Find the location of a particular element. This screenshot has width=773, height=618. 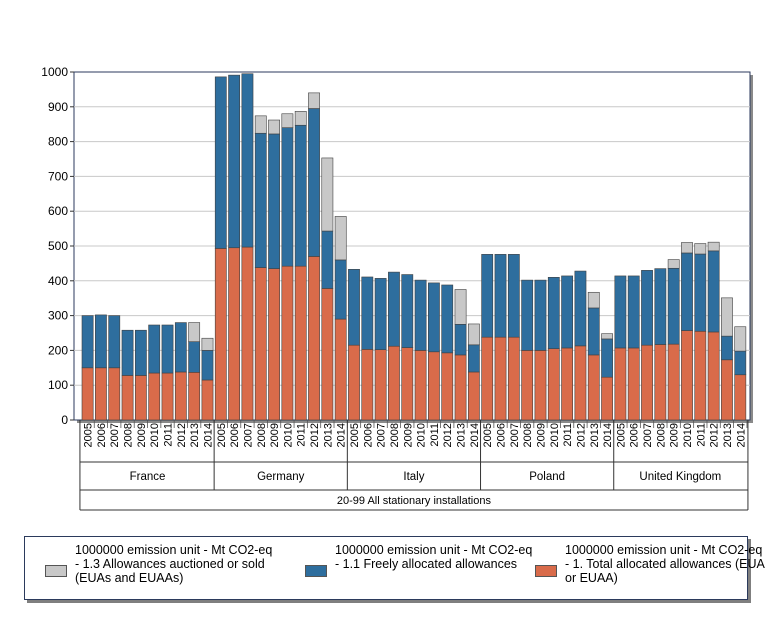

y-tick-label: 600 is located at coordinates (58, 211).